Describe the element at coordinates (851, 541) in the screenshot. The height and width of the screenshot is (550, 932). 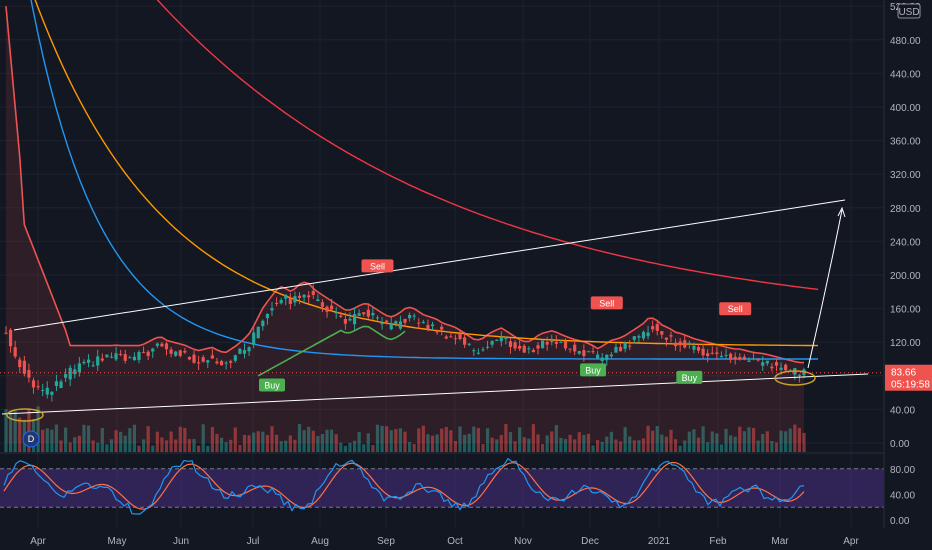
I see `time-tick: Apr` at that location.